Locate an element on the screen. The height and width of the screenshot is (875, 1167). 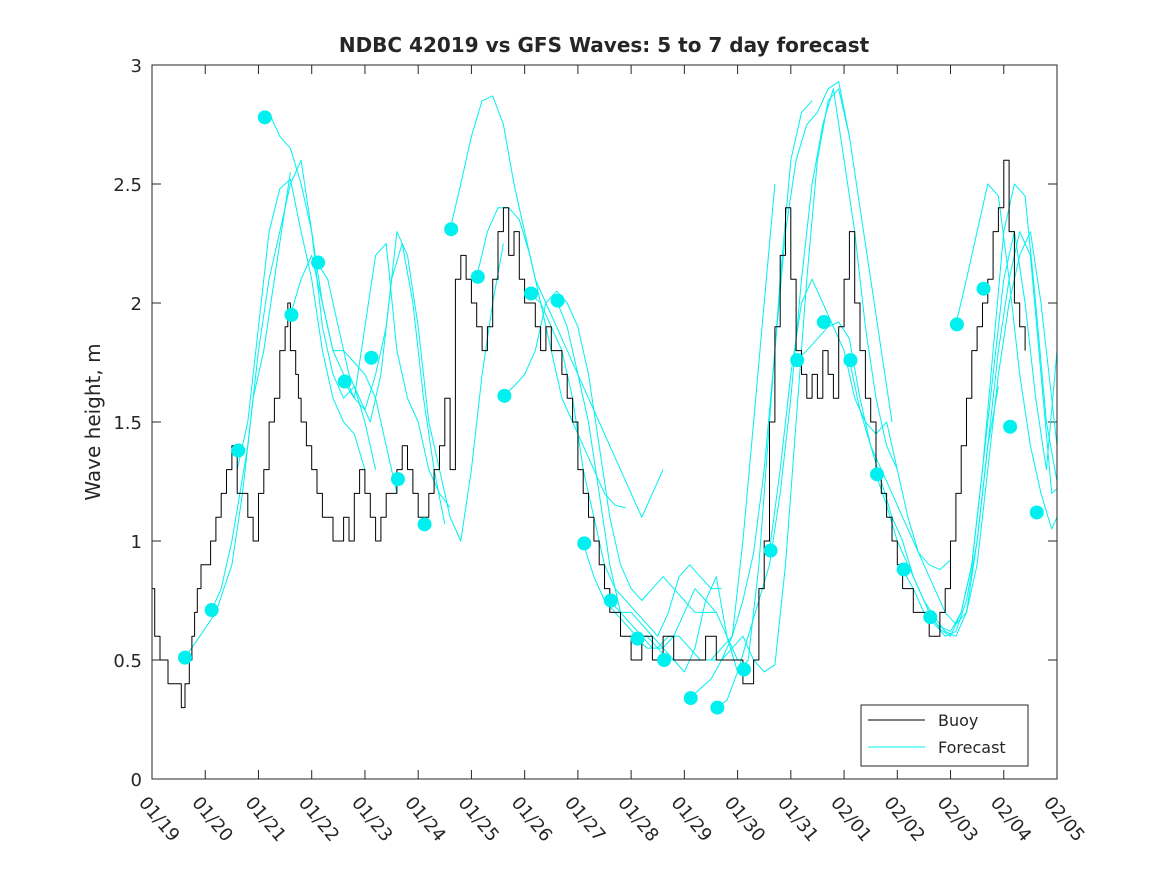
y-axis-label: Wave height, m is located at coordinates (93, 421).